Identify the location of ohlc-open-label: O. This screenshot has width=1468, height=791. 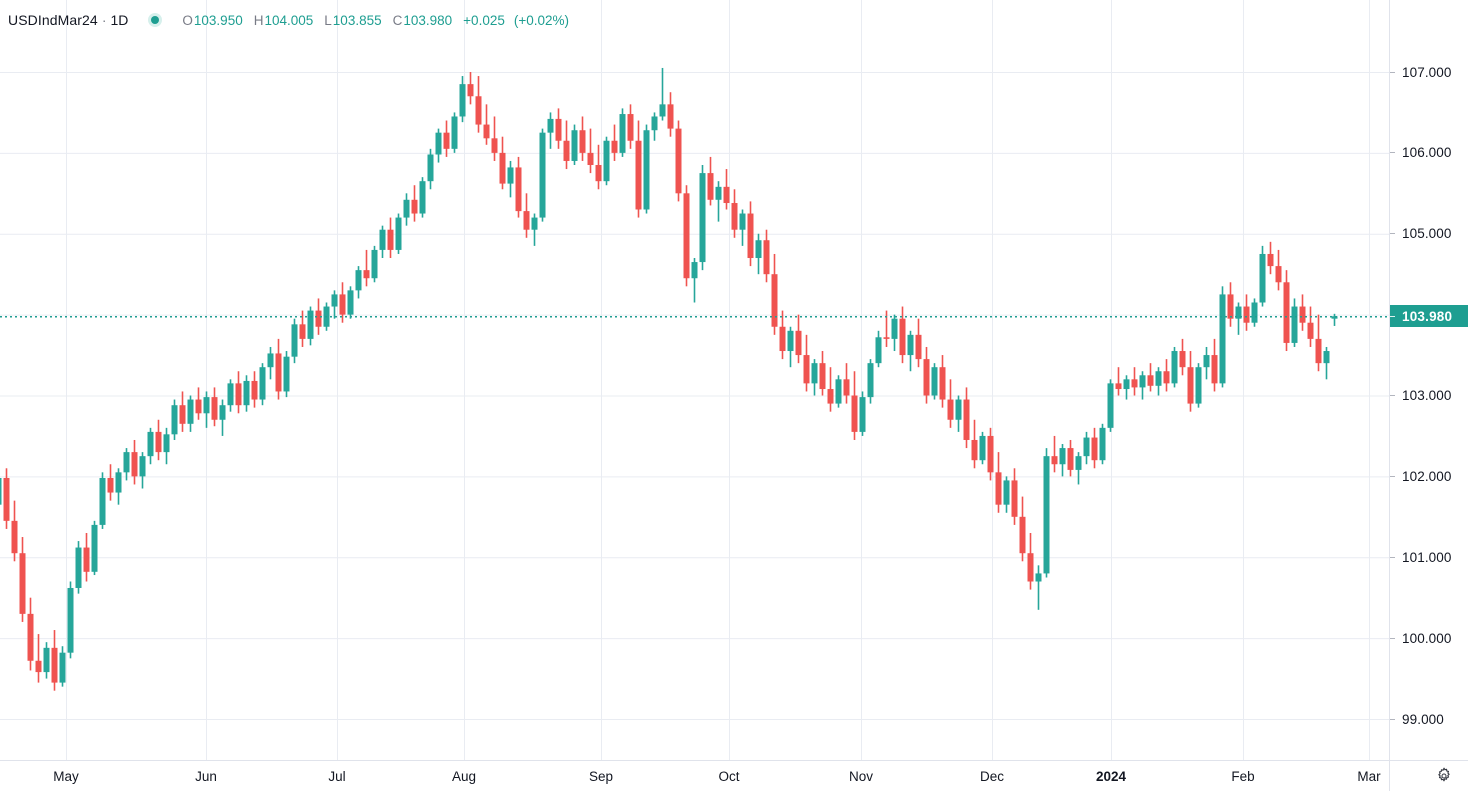
(187, 20).